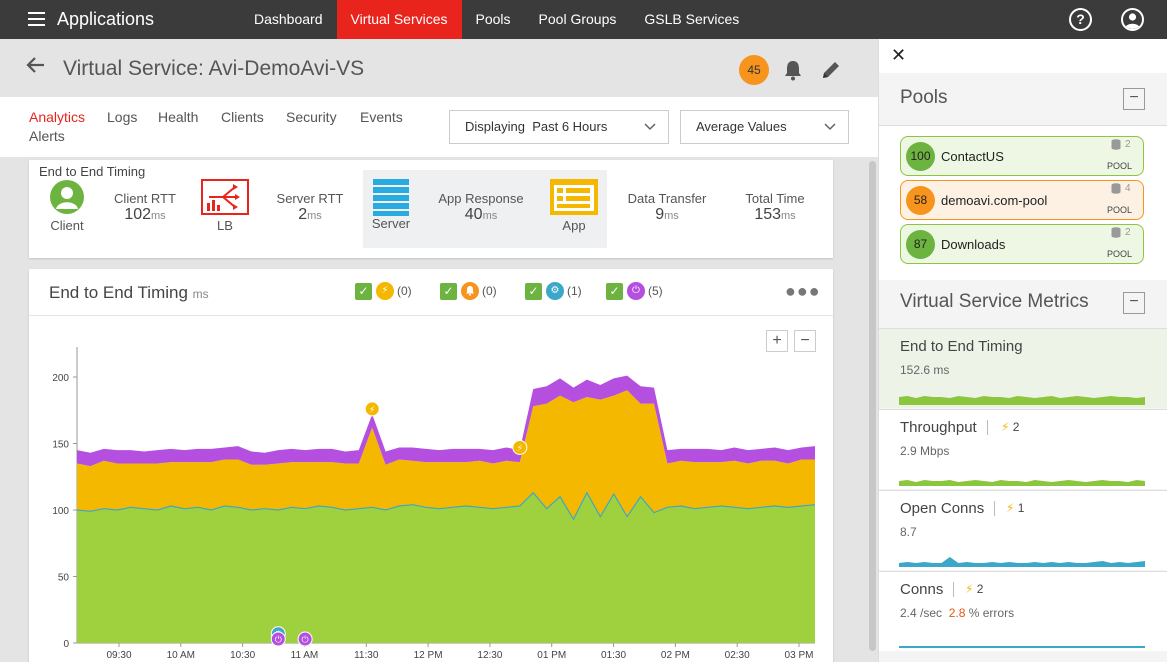  Describe the element at coordinates (431, 315) in the screenshot. I see `chart-divider` at that location.